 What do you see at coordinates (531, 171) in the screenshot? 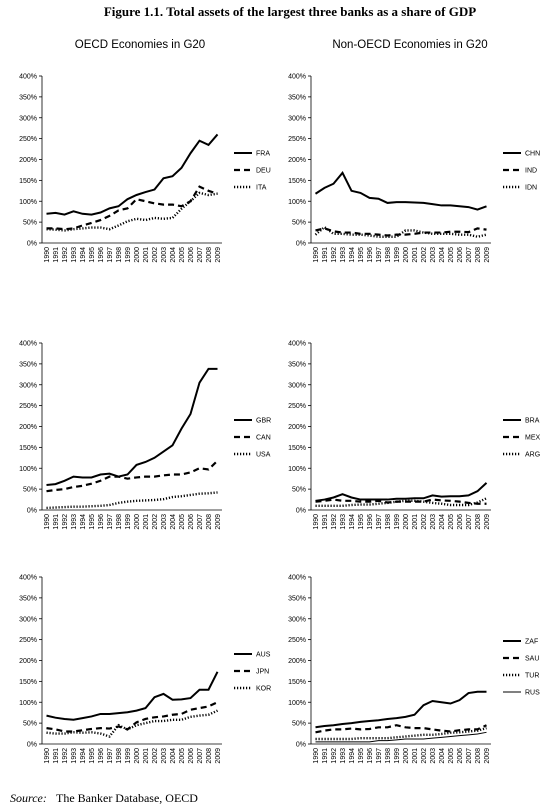
I see `legend-label: IND` at bounding box center [531, 171].